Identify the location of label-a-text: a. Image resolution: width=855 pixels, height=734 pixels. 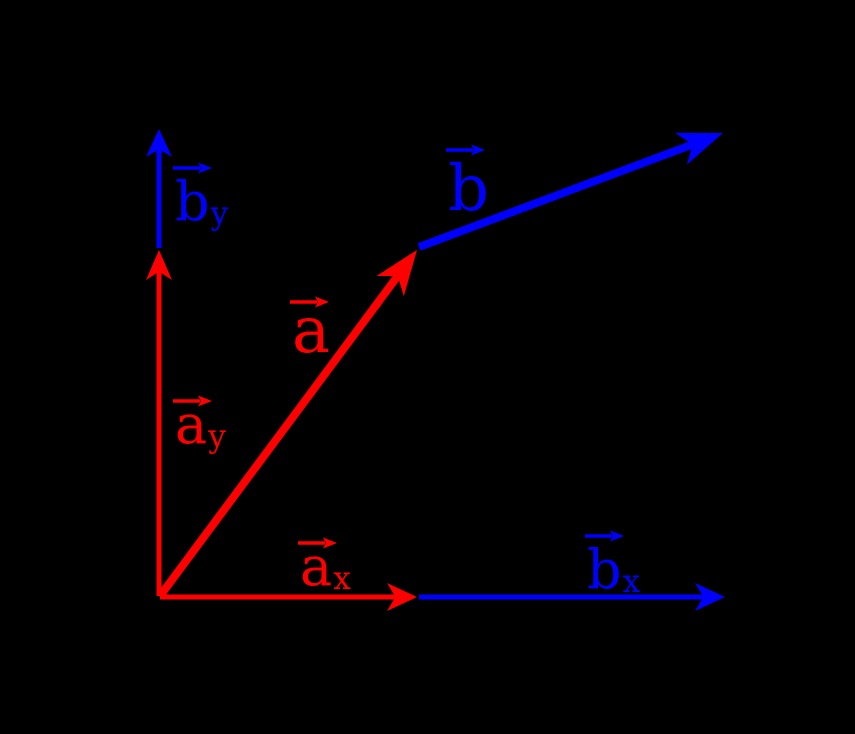
(309, 331).